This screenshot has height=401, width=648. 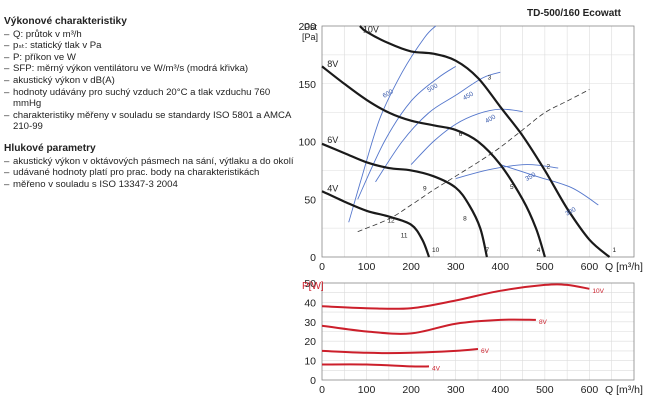 I want to click on operating-line, so click(x=473, y=160).